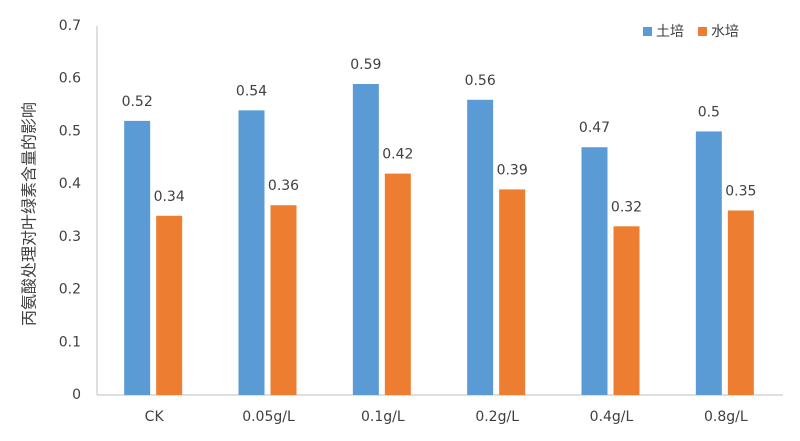 The width and height of the screenshot is (800, 441). I want to click on x-tick-label: 0.05g/L, so click(268, 417).